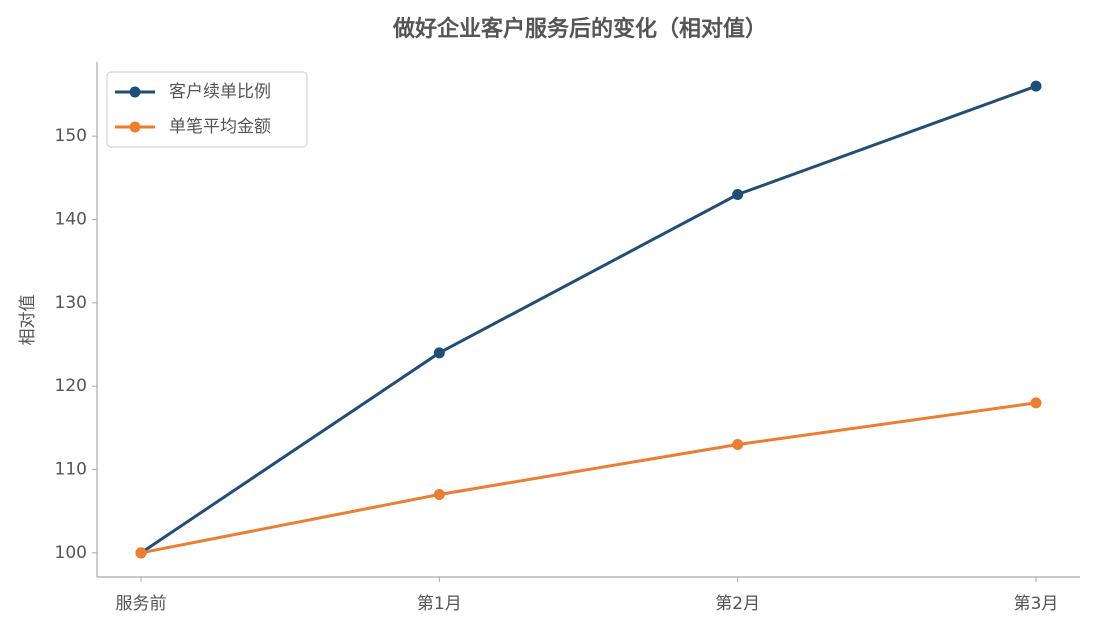 This screenshot has width=1095, height=630. Describe the element at coordinates (1036, 604) in the screenshot. I see `x-tick-label: 第3月` at that location.